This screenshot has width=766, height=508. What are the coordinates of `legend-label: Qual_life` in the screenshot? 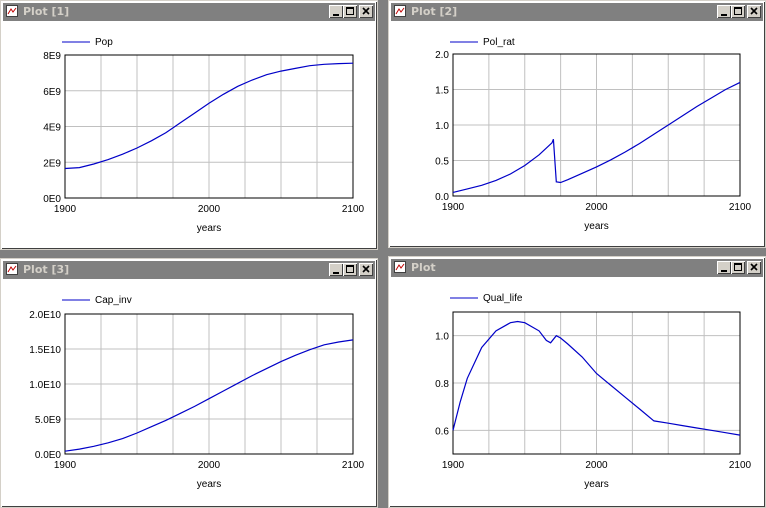 It's located at (503, 298).